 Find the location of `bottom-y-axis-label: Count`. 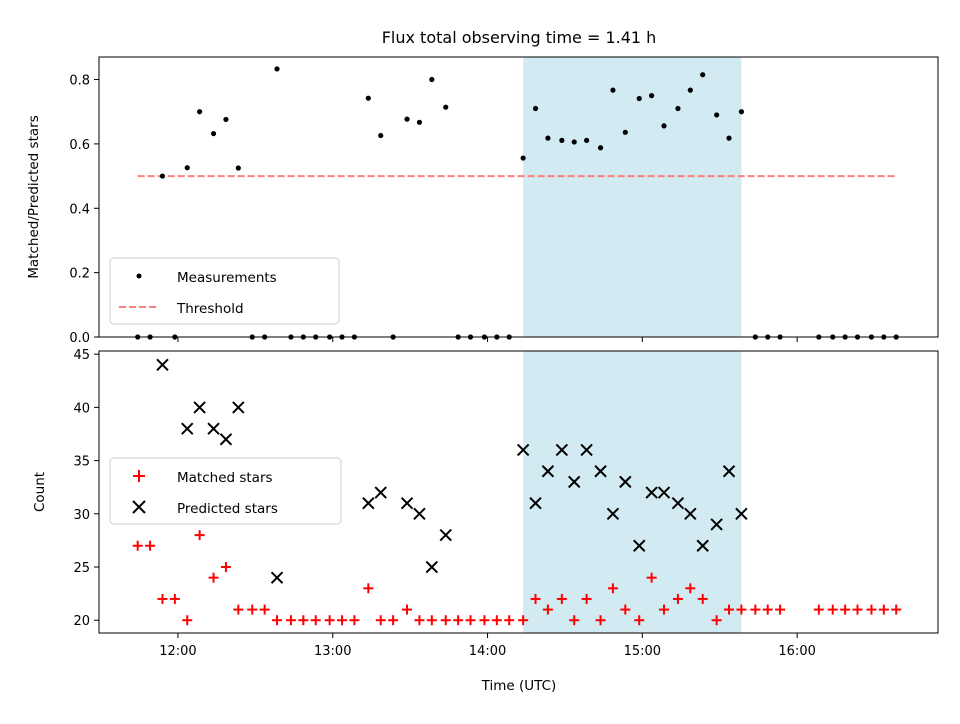

bottom-y-axis-label: Count is located at coordinates (40, 492).